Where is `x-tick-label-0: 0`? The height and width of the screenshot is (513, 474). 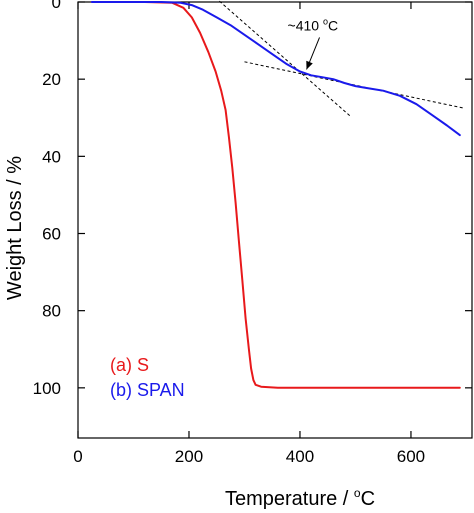
x-tick-label-0: 0 is located at coordinates (77, 456).